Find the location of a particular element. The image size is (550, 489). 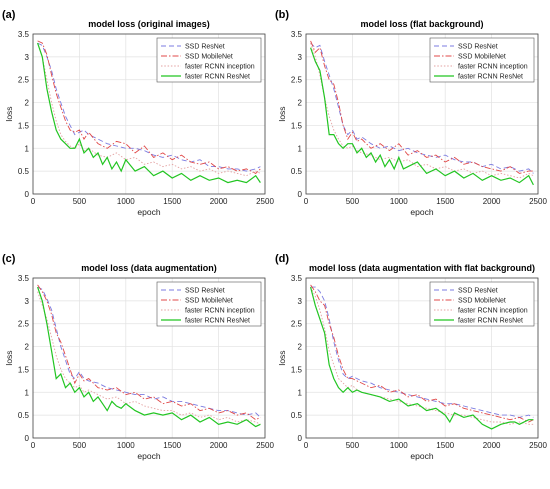

panel-label: (c) is located at coordinates (9, 259).